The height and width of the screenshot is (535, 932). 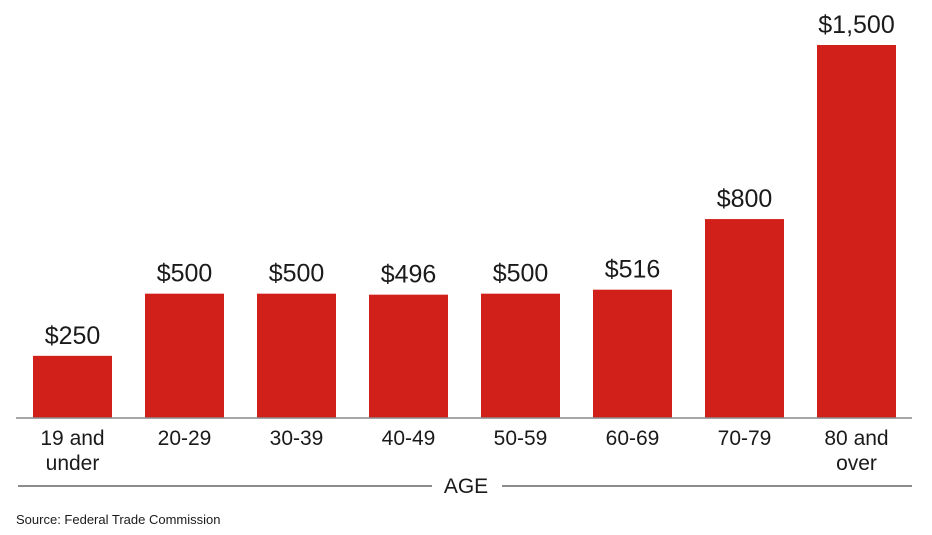 I want to click on value-label-4: $496, so click(x=409, y=275).